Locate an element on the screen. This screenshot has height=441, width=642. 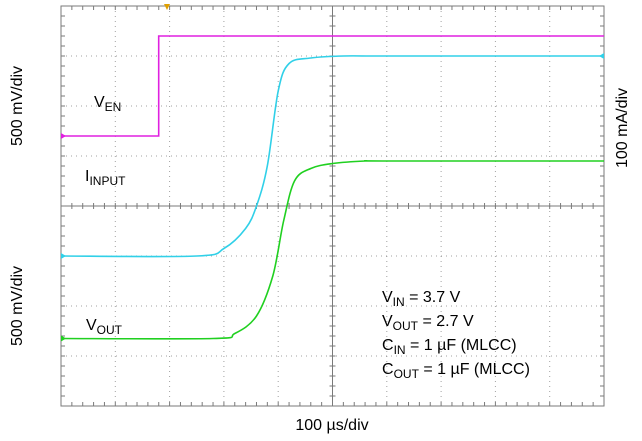
y-axis-label-bottom-left: 500 mV/div is located at coordinates (17, 306).